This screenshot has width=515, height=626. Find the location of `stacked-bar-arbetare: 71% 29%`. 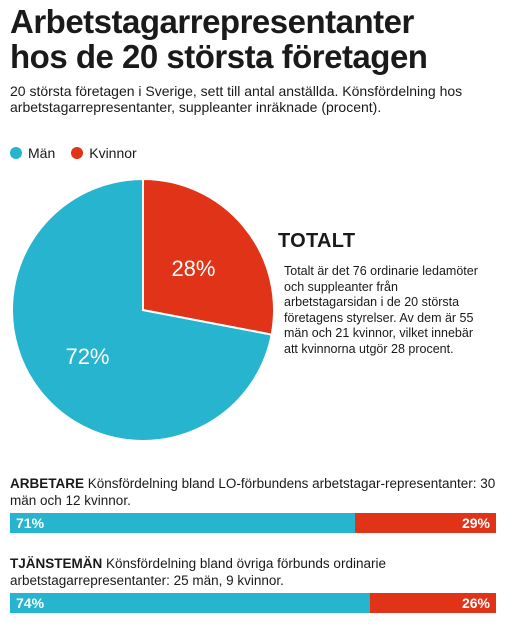

stacked-bar-arbetare: 71% 29% is located at coordinates (253, 523).